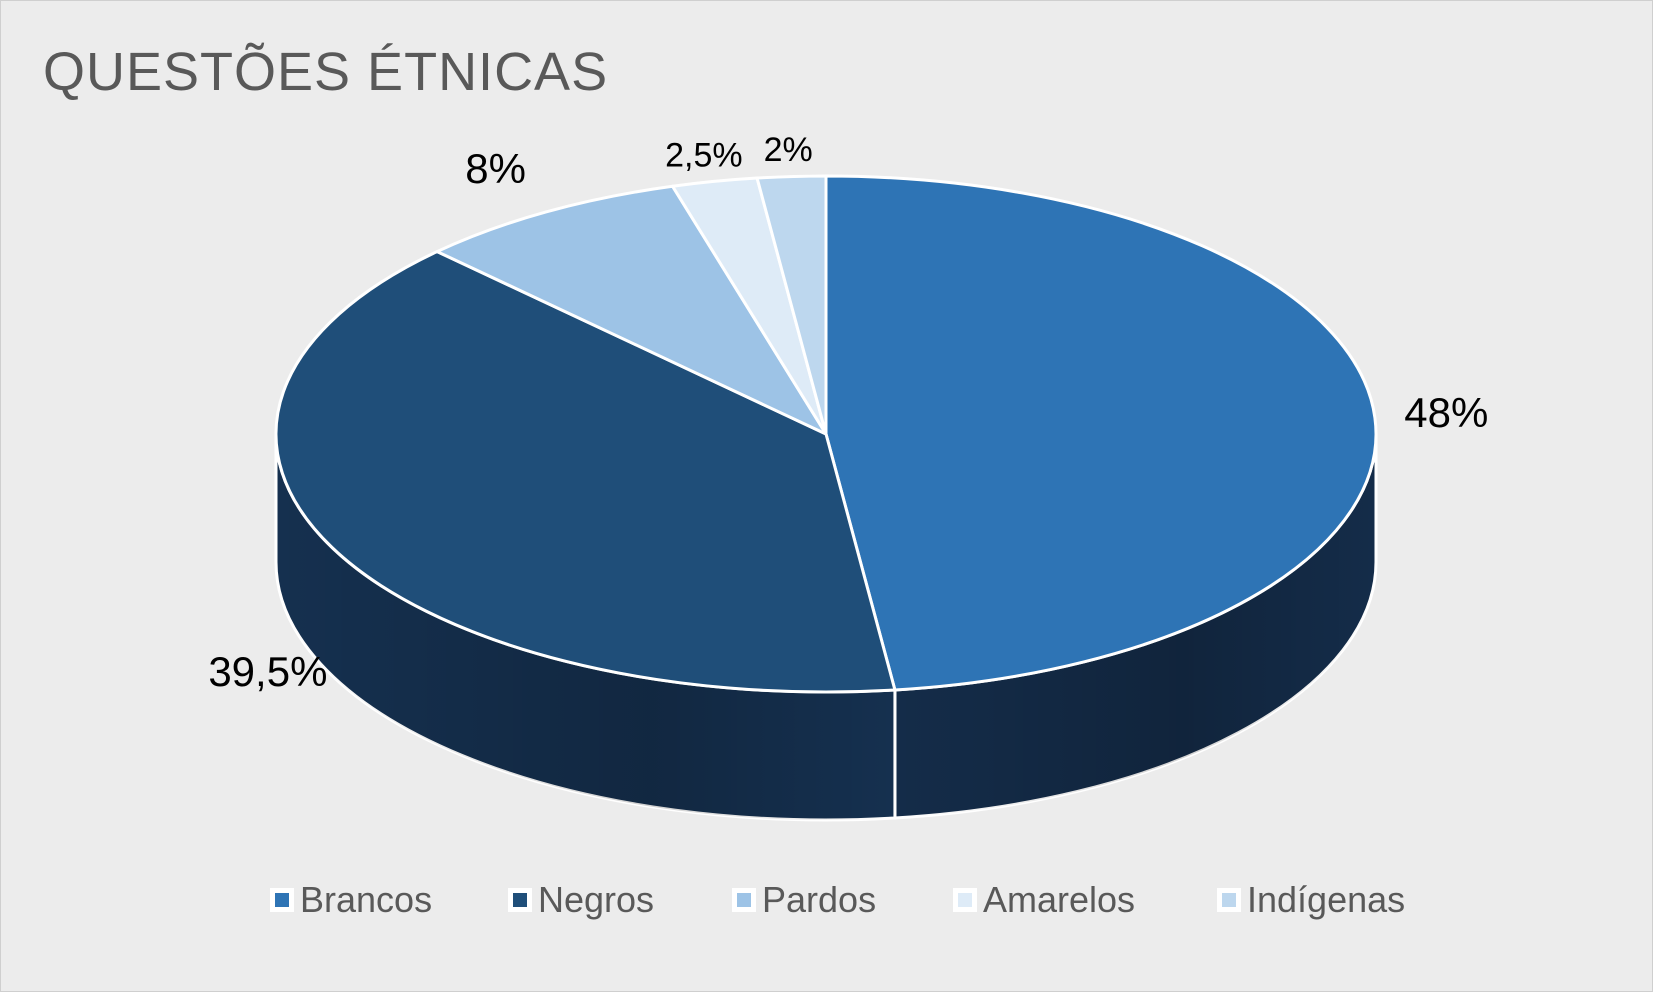  Describe the element at coordinates (326, 72) in the screenshot. I see `chart-title: QUESTÕES ÉTNICAS` at that location.